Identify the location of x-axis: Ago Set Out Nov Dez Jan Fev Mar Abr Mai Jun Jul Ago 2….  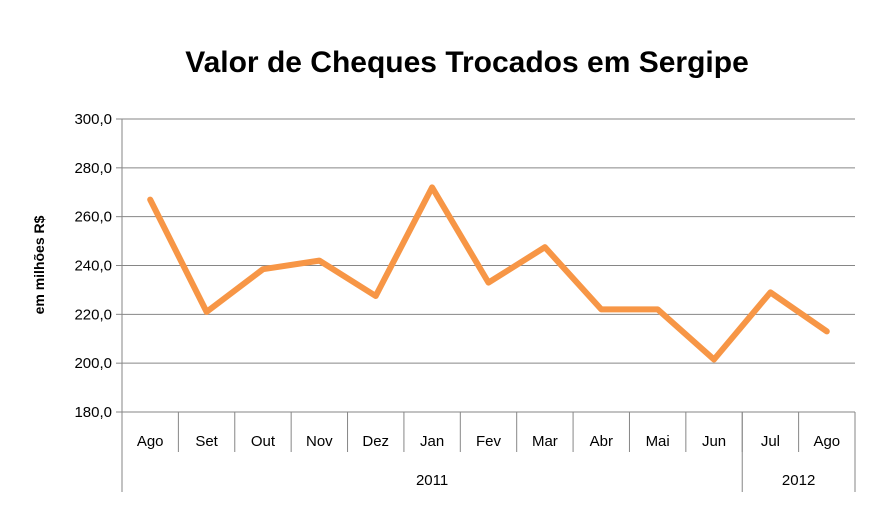
(488, 451).